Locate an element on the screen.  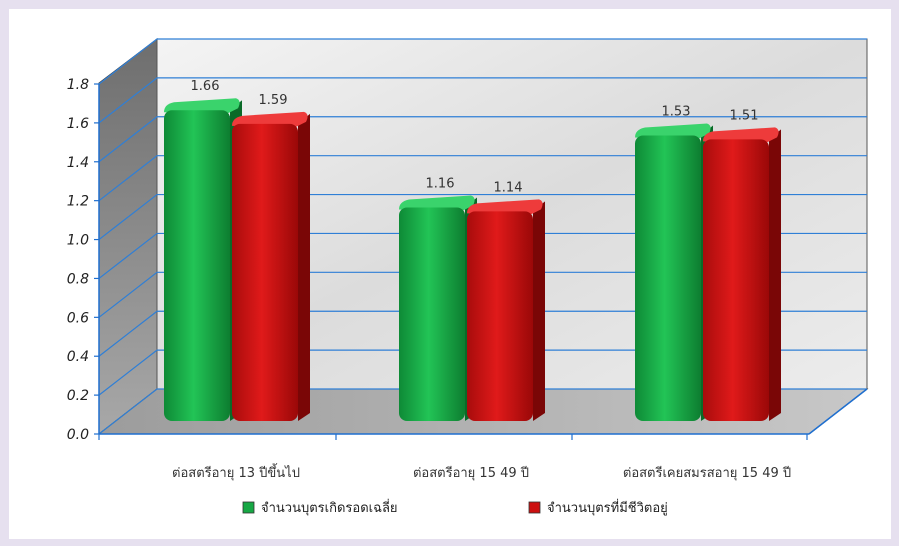
data-labels: 1.66 1.59 1.16 1.14 1.53 1.51 is located at coordinates (475, 137).